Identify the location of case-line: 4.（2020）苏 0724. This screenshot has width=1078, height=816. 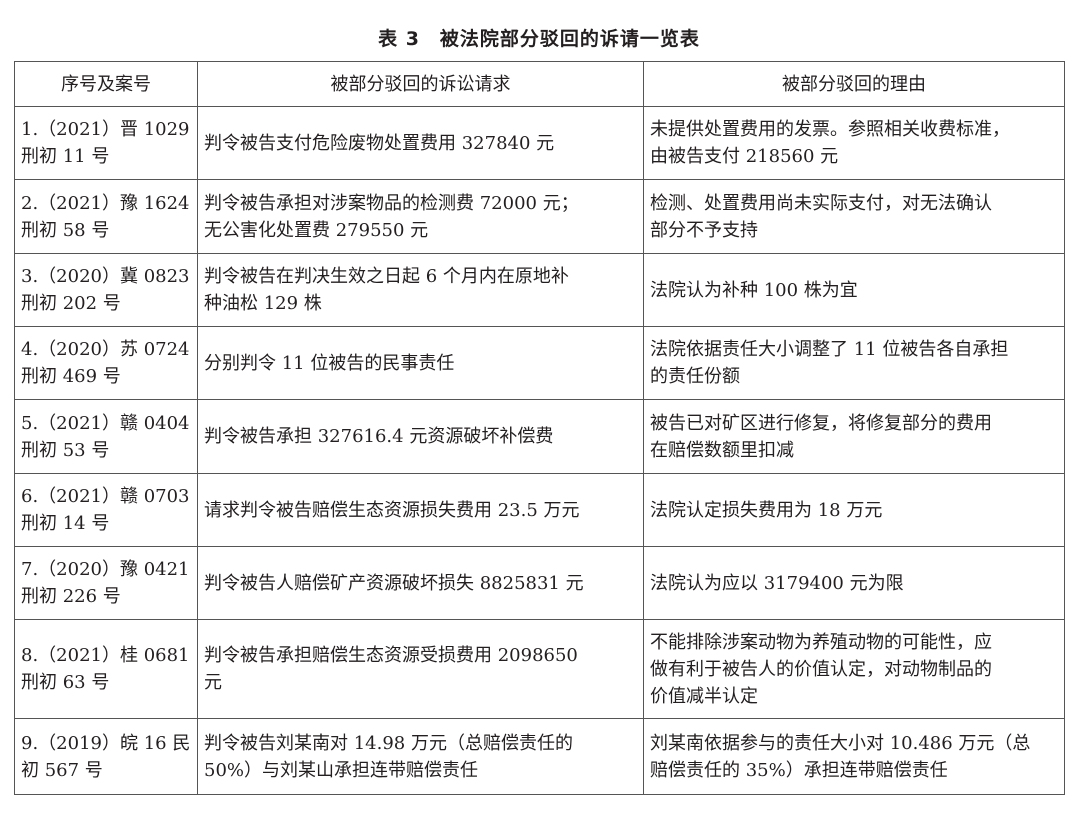
(105, 349).